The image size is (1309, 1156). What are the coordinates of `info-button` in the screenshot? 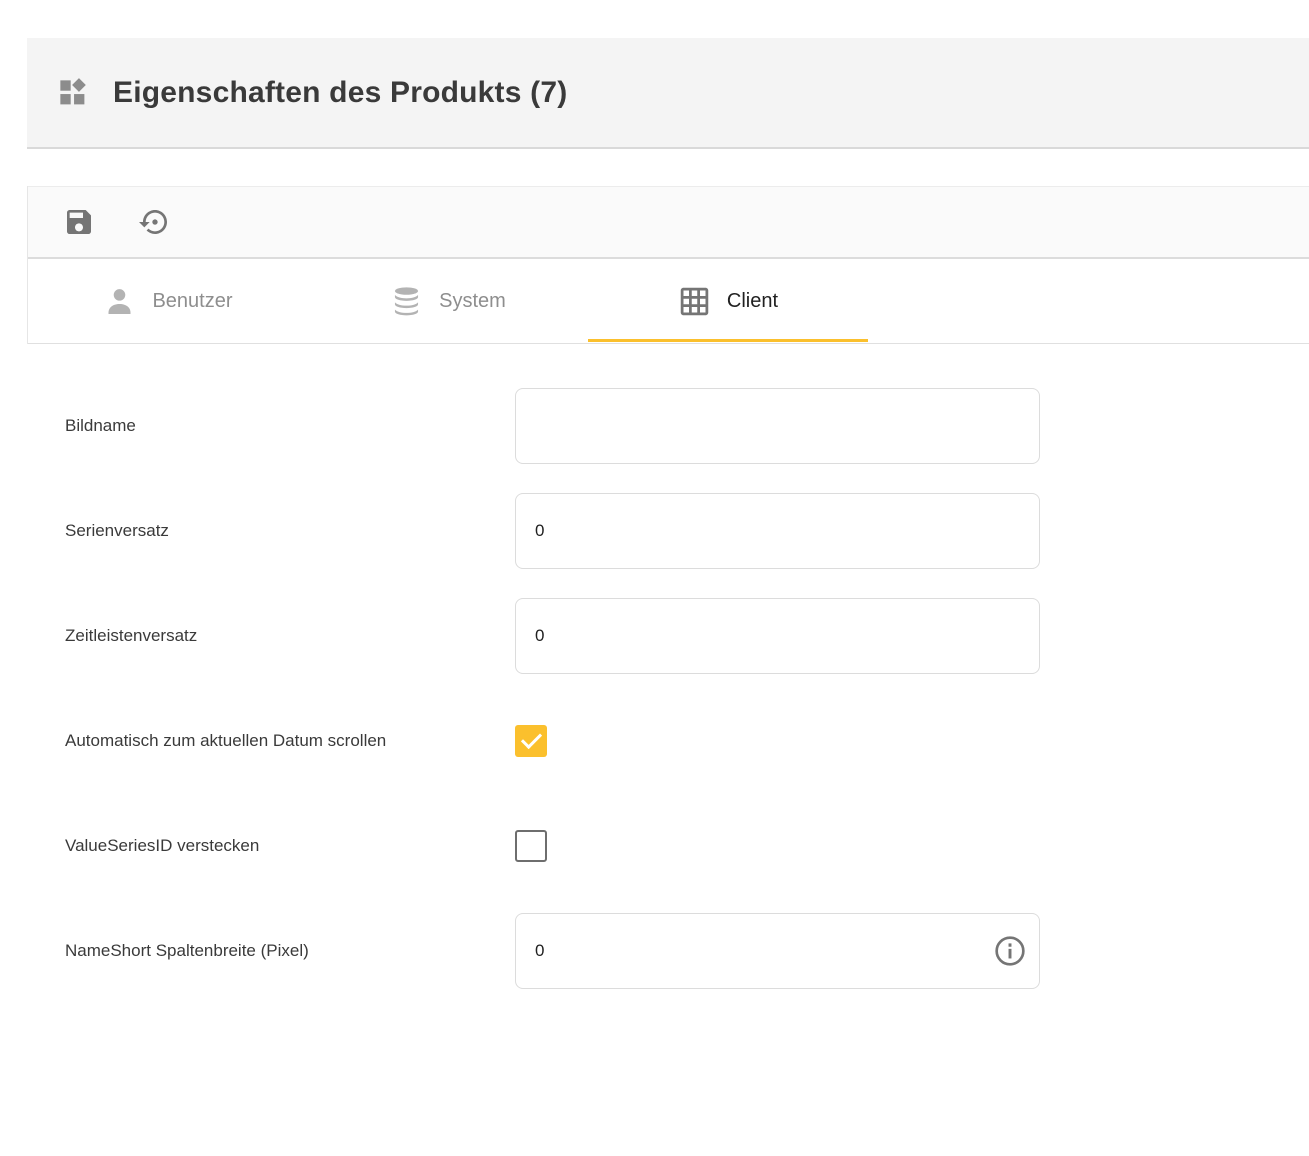 It's located at (1010, 951).